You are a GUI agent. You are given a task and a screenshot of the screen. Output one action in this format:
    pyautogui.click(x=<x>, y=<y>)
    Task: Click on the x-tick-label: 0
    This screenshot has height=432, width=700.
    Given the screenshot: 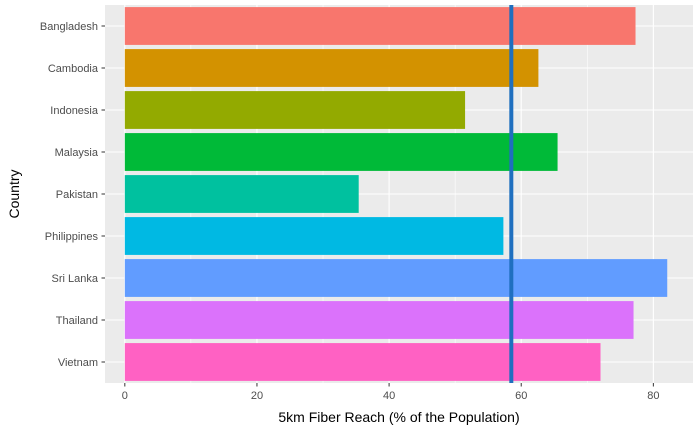 What is the action you would take?
    pyautogui.click(x=125, y=396)
    